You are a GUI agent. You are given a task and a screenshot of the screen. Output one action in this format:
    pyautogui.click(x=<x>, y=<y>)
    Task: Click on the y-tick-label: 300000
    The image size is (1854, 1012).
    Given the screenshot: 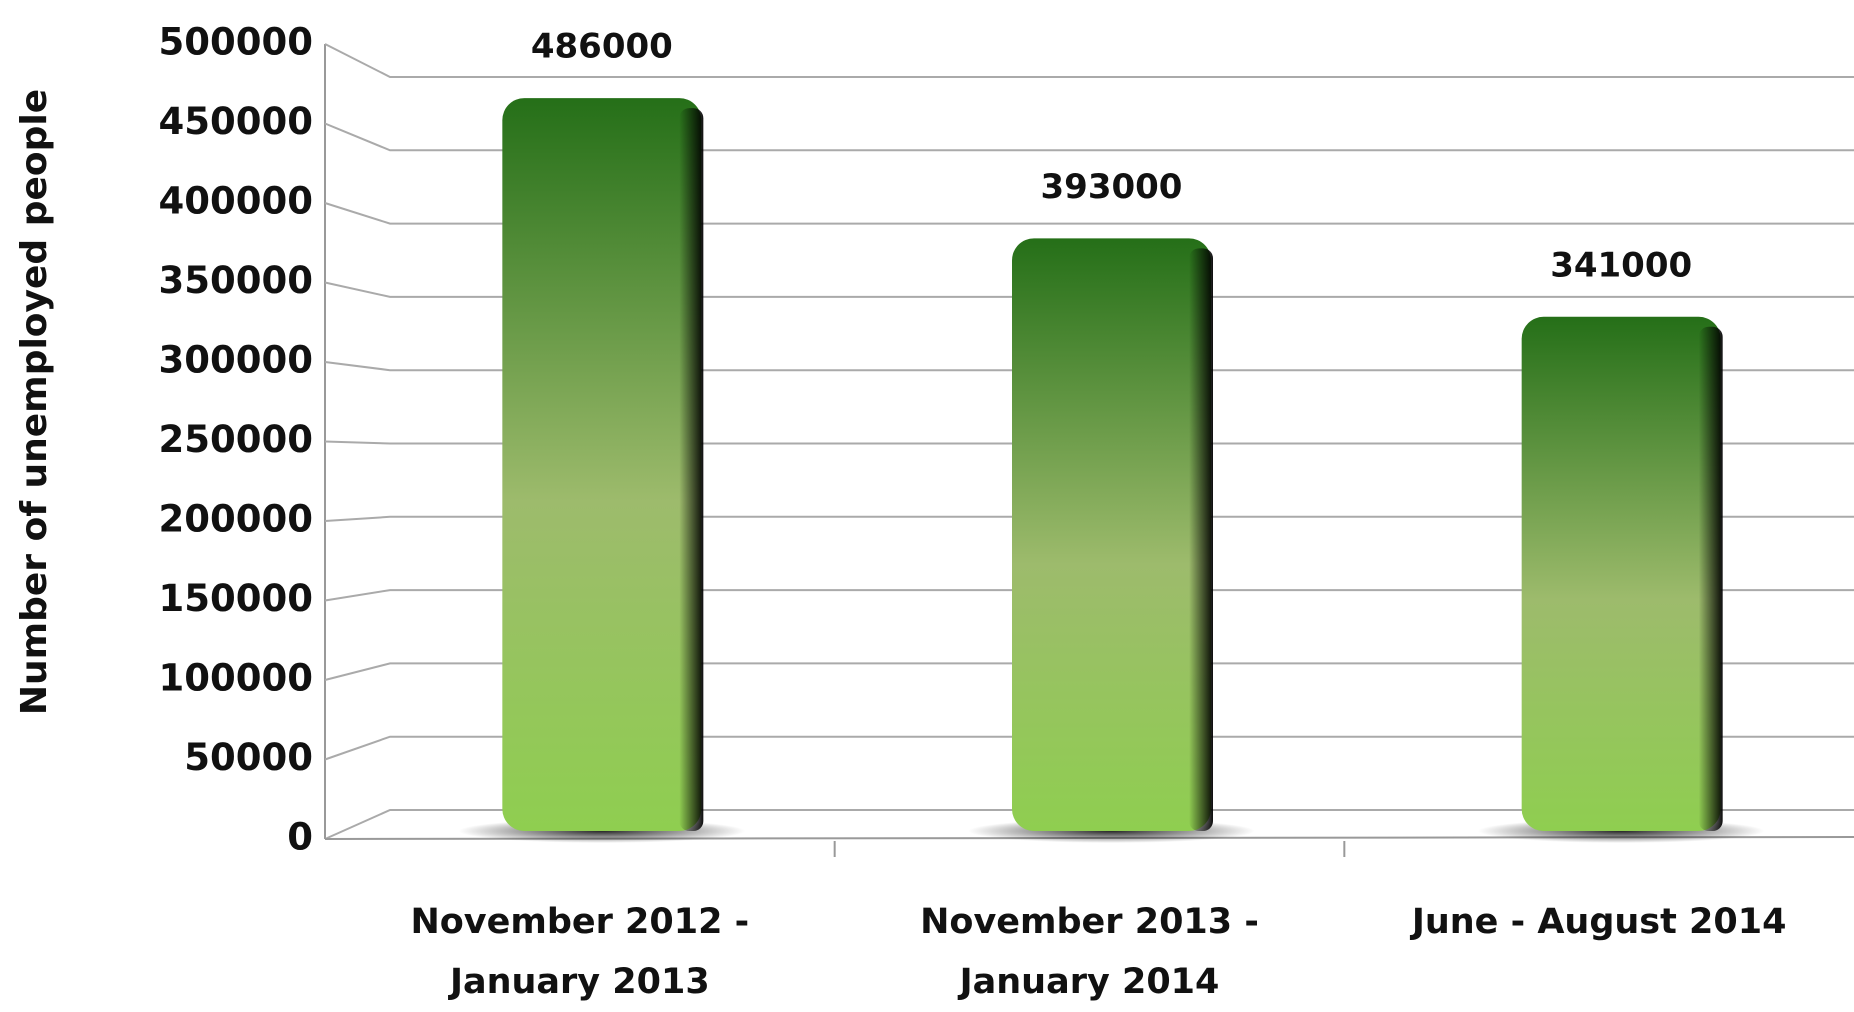 What is the action you would take?
    pyautogui.click(x=236, y=360)
    